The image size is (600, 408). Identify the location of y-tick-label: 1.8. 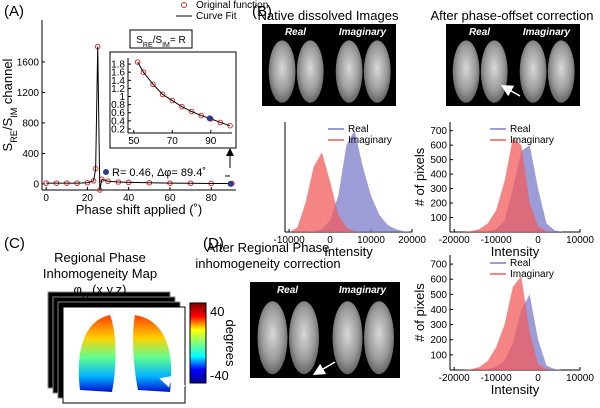
(118, 65).